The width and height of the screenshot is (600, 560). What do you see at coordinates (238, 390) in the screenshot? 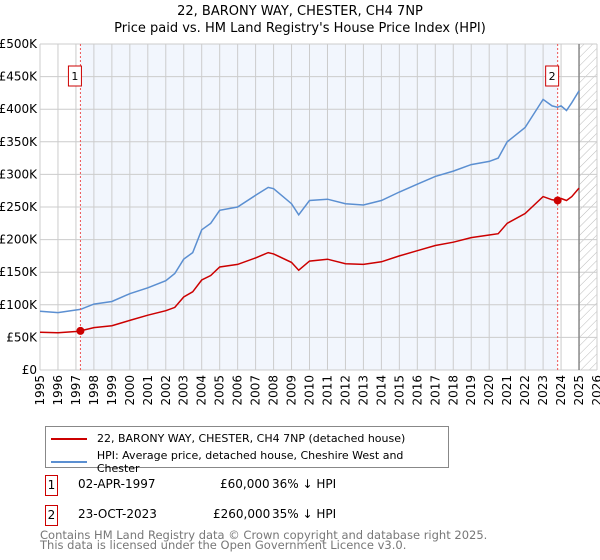
I see `x-tick-label: 2006` at bounding box center [238, 390].